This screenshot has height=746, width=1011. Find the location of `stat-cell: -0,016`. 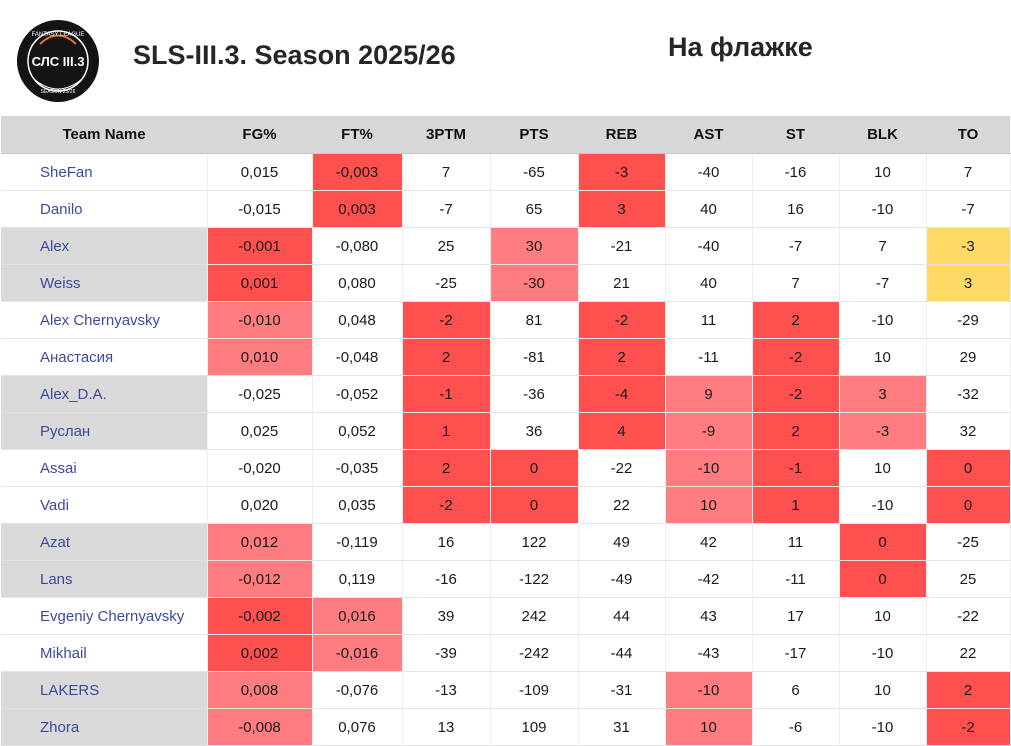

stat-cell: -0,016 is located at coordinates (357, 653).